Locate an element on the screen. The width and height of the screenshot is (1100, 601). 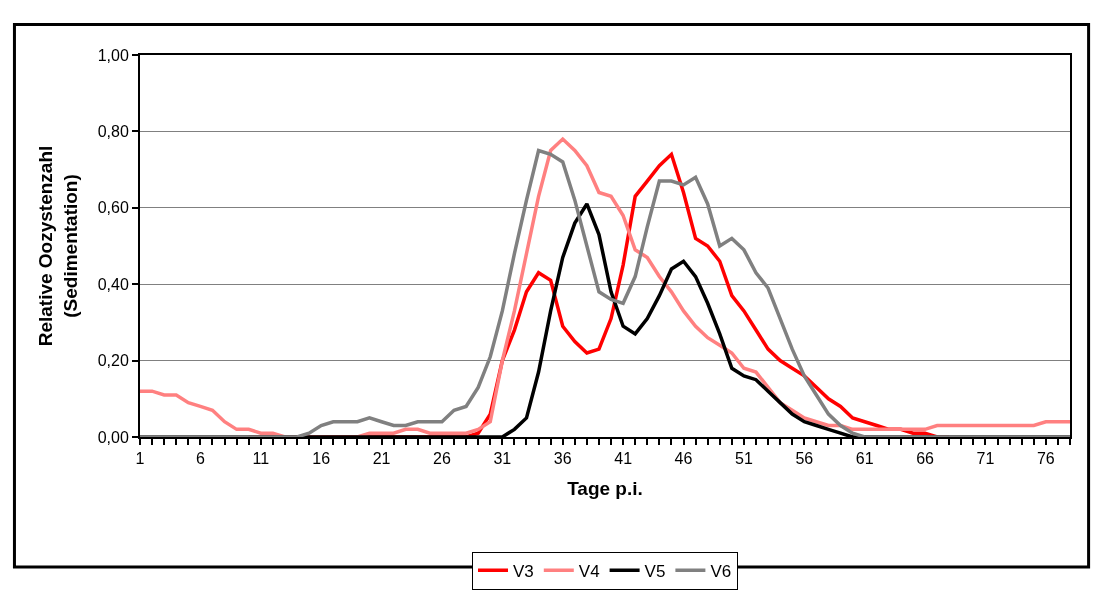
y-tick-label: 0,60 is located at coordinates (113, 208).